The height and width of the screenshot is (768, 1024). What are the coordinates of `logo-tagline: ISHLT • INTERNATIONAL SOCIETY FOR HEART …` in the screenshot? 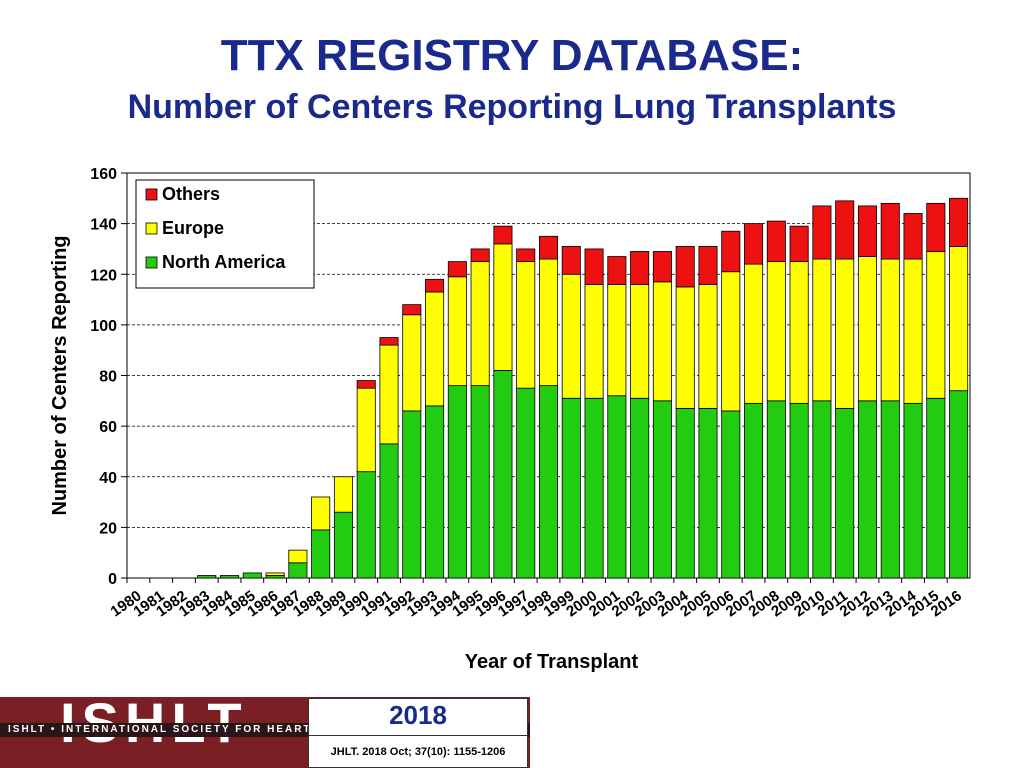 It's located at (262, 729).